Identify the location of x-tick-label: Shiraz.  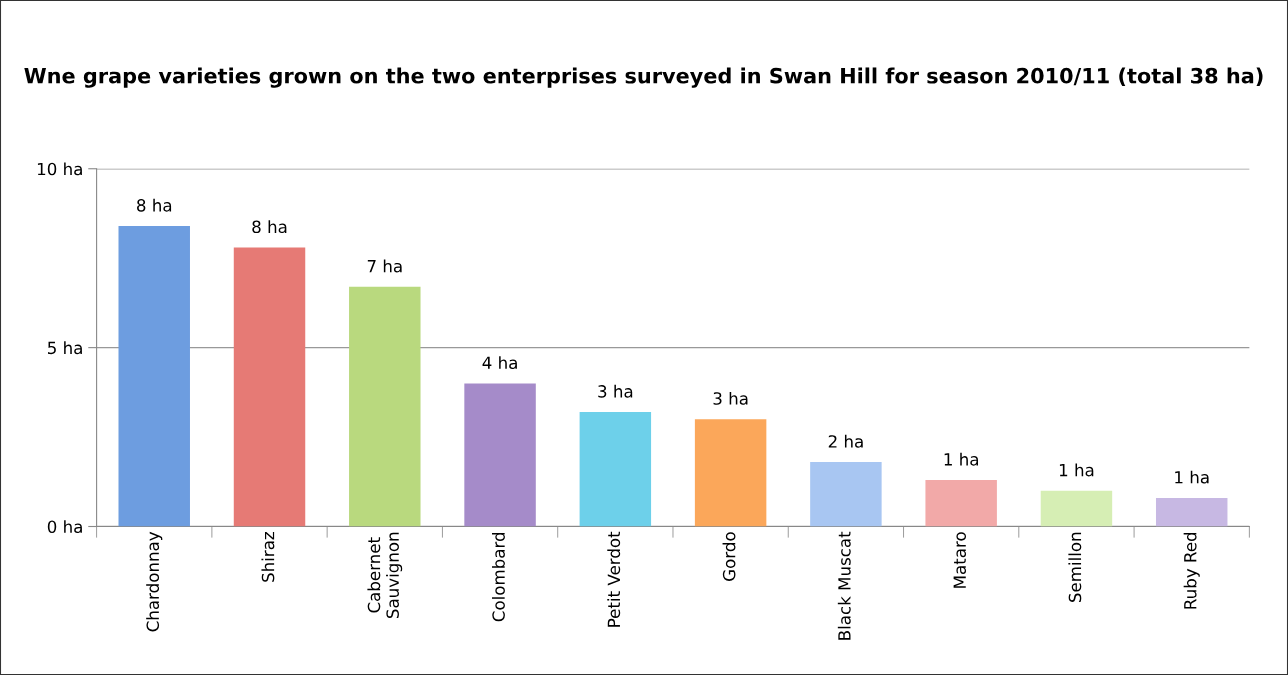
(268, 557).